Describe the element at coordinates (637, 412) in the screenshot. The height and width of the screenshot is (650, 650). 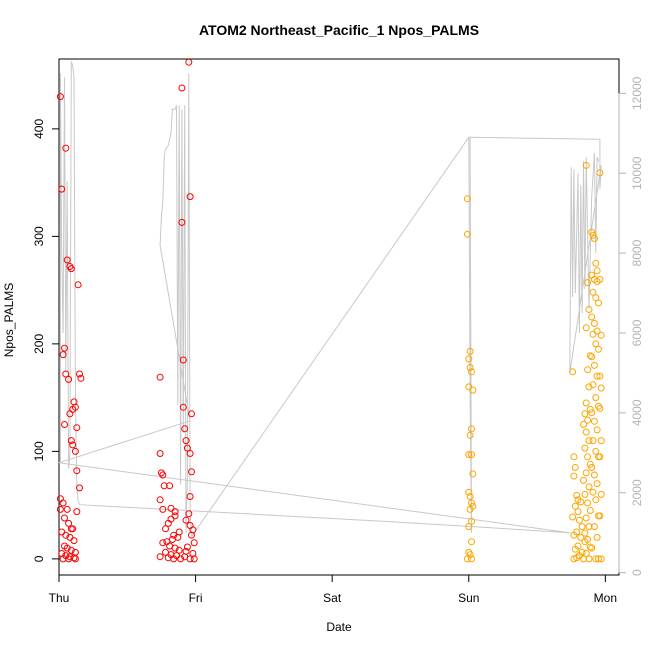
I see `y2-tick-label: 4000` at that location.